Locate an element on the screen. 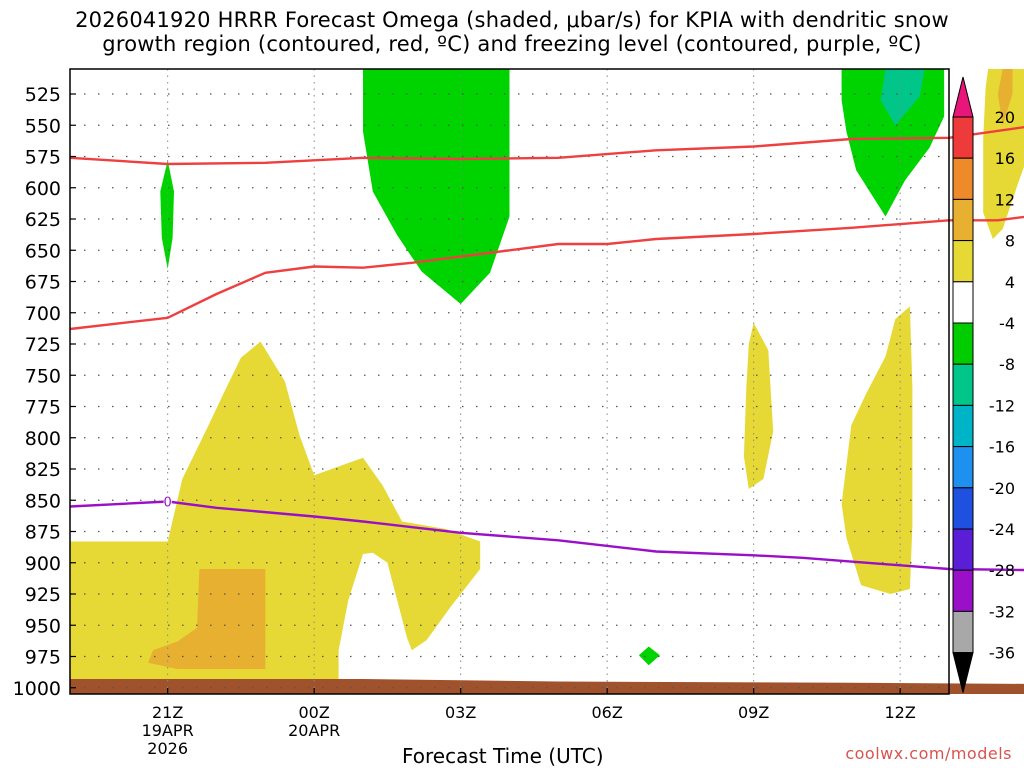 This screenshot has height=768, width=1024. sinking-motion-09z is located at coordinates (758, 405).